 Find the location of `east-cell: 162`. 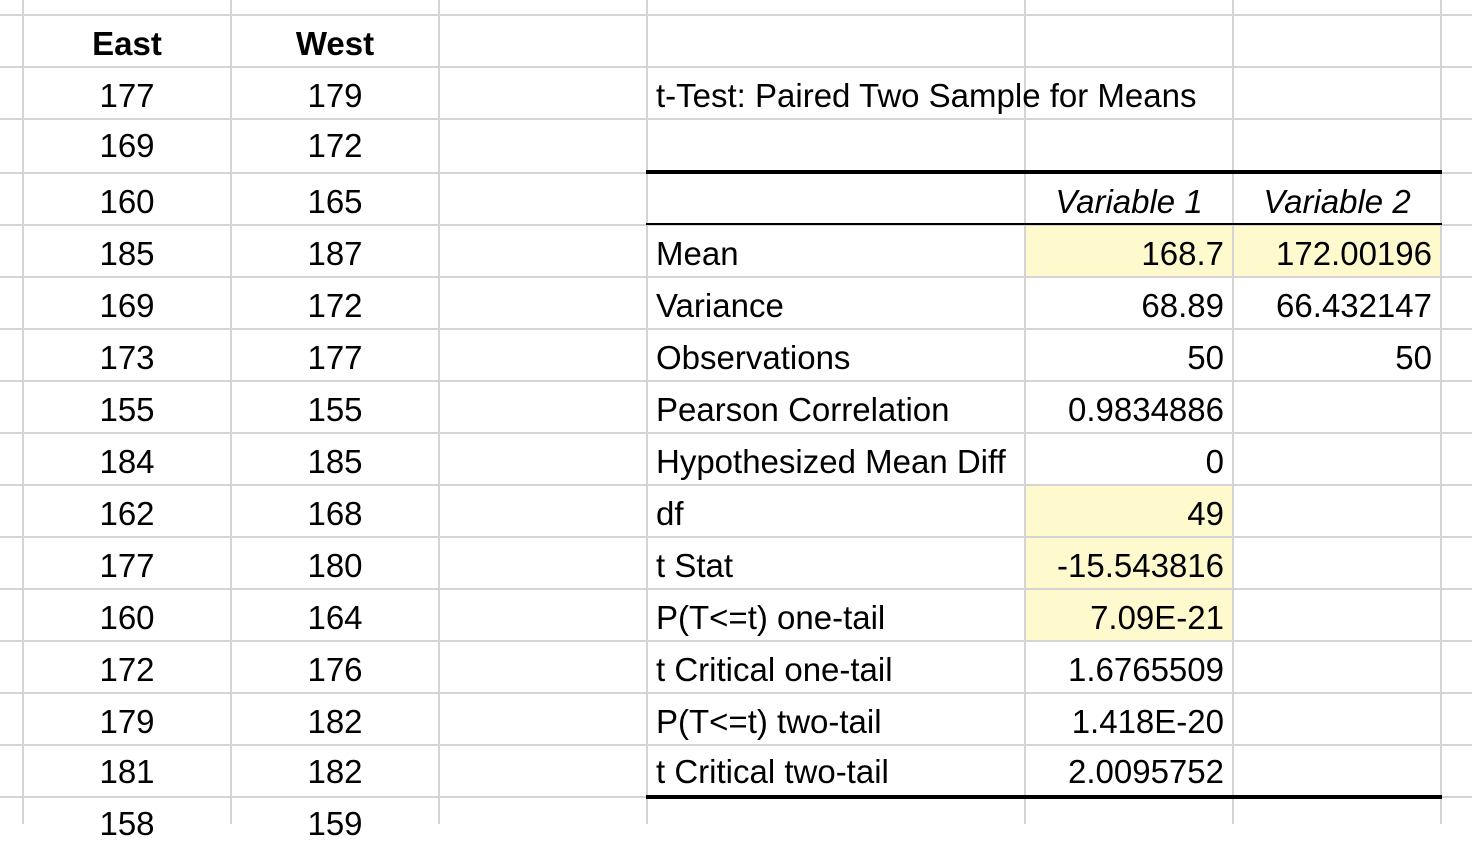

east-cell: 162 is located at coordinates (127, 513).